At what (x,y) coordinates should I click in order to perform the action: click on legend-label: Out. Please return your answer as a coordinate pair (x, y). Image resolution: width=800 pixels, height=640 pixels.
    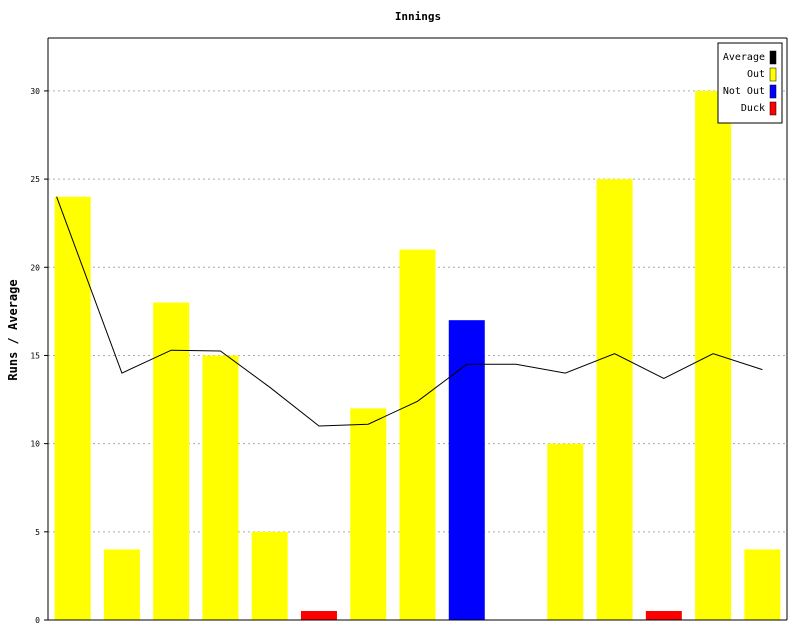
    Looking at the image, I should click on (756, 74).